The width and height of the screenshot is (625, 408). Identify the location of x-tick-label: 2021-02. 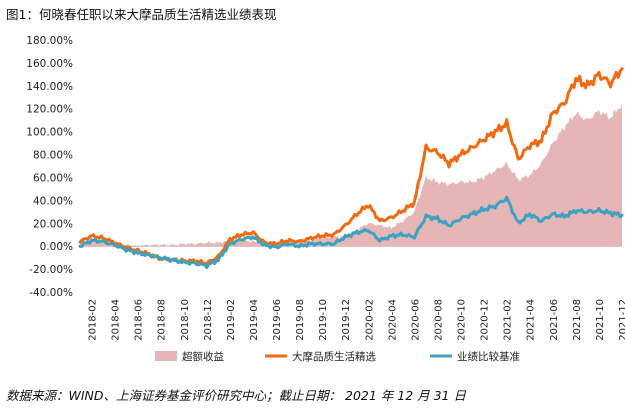
(508, 320).